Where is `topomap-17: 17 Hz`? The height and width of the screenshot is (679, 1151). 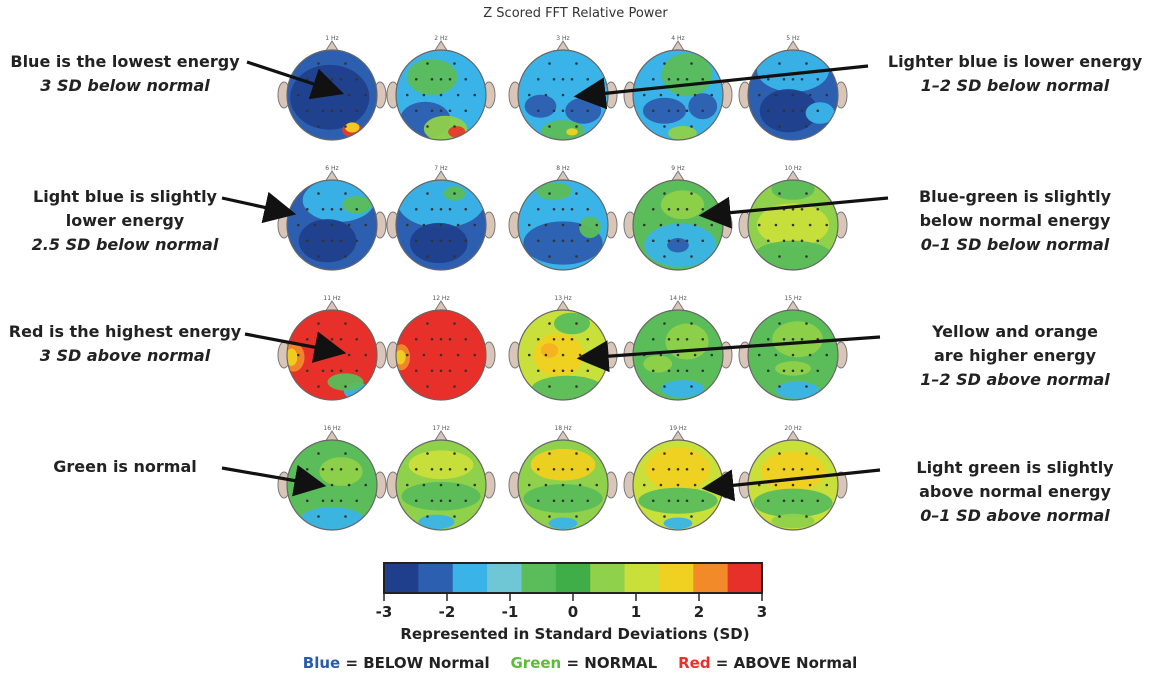 topomap-17: 17 Hz is located at coordinates (441, 478).